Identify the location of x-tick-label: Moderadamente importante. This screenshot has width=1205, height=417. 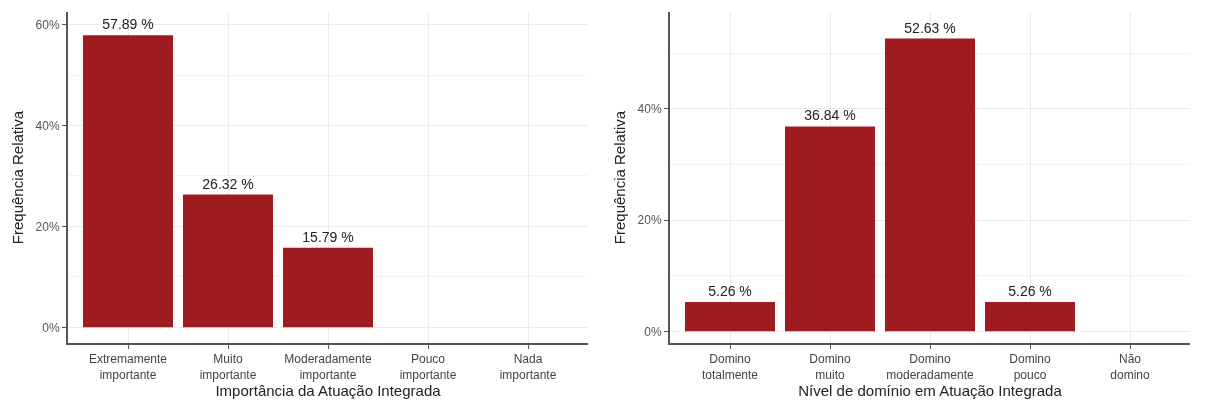
(328, 367).